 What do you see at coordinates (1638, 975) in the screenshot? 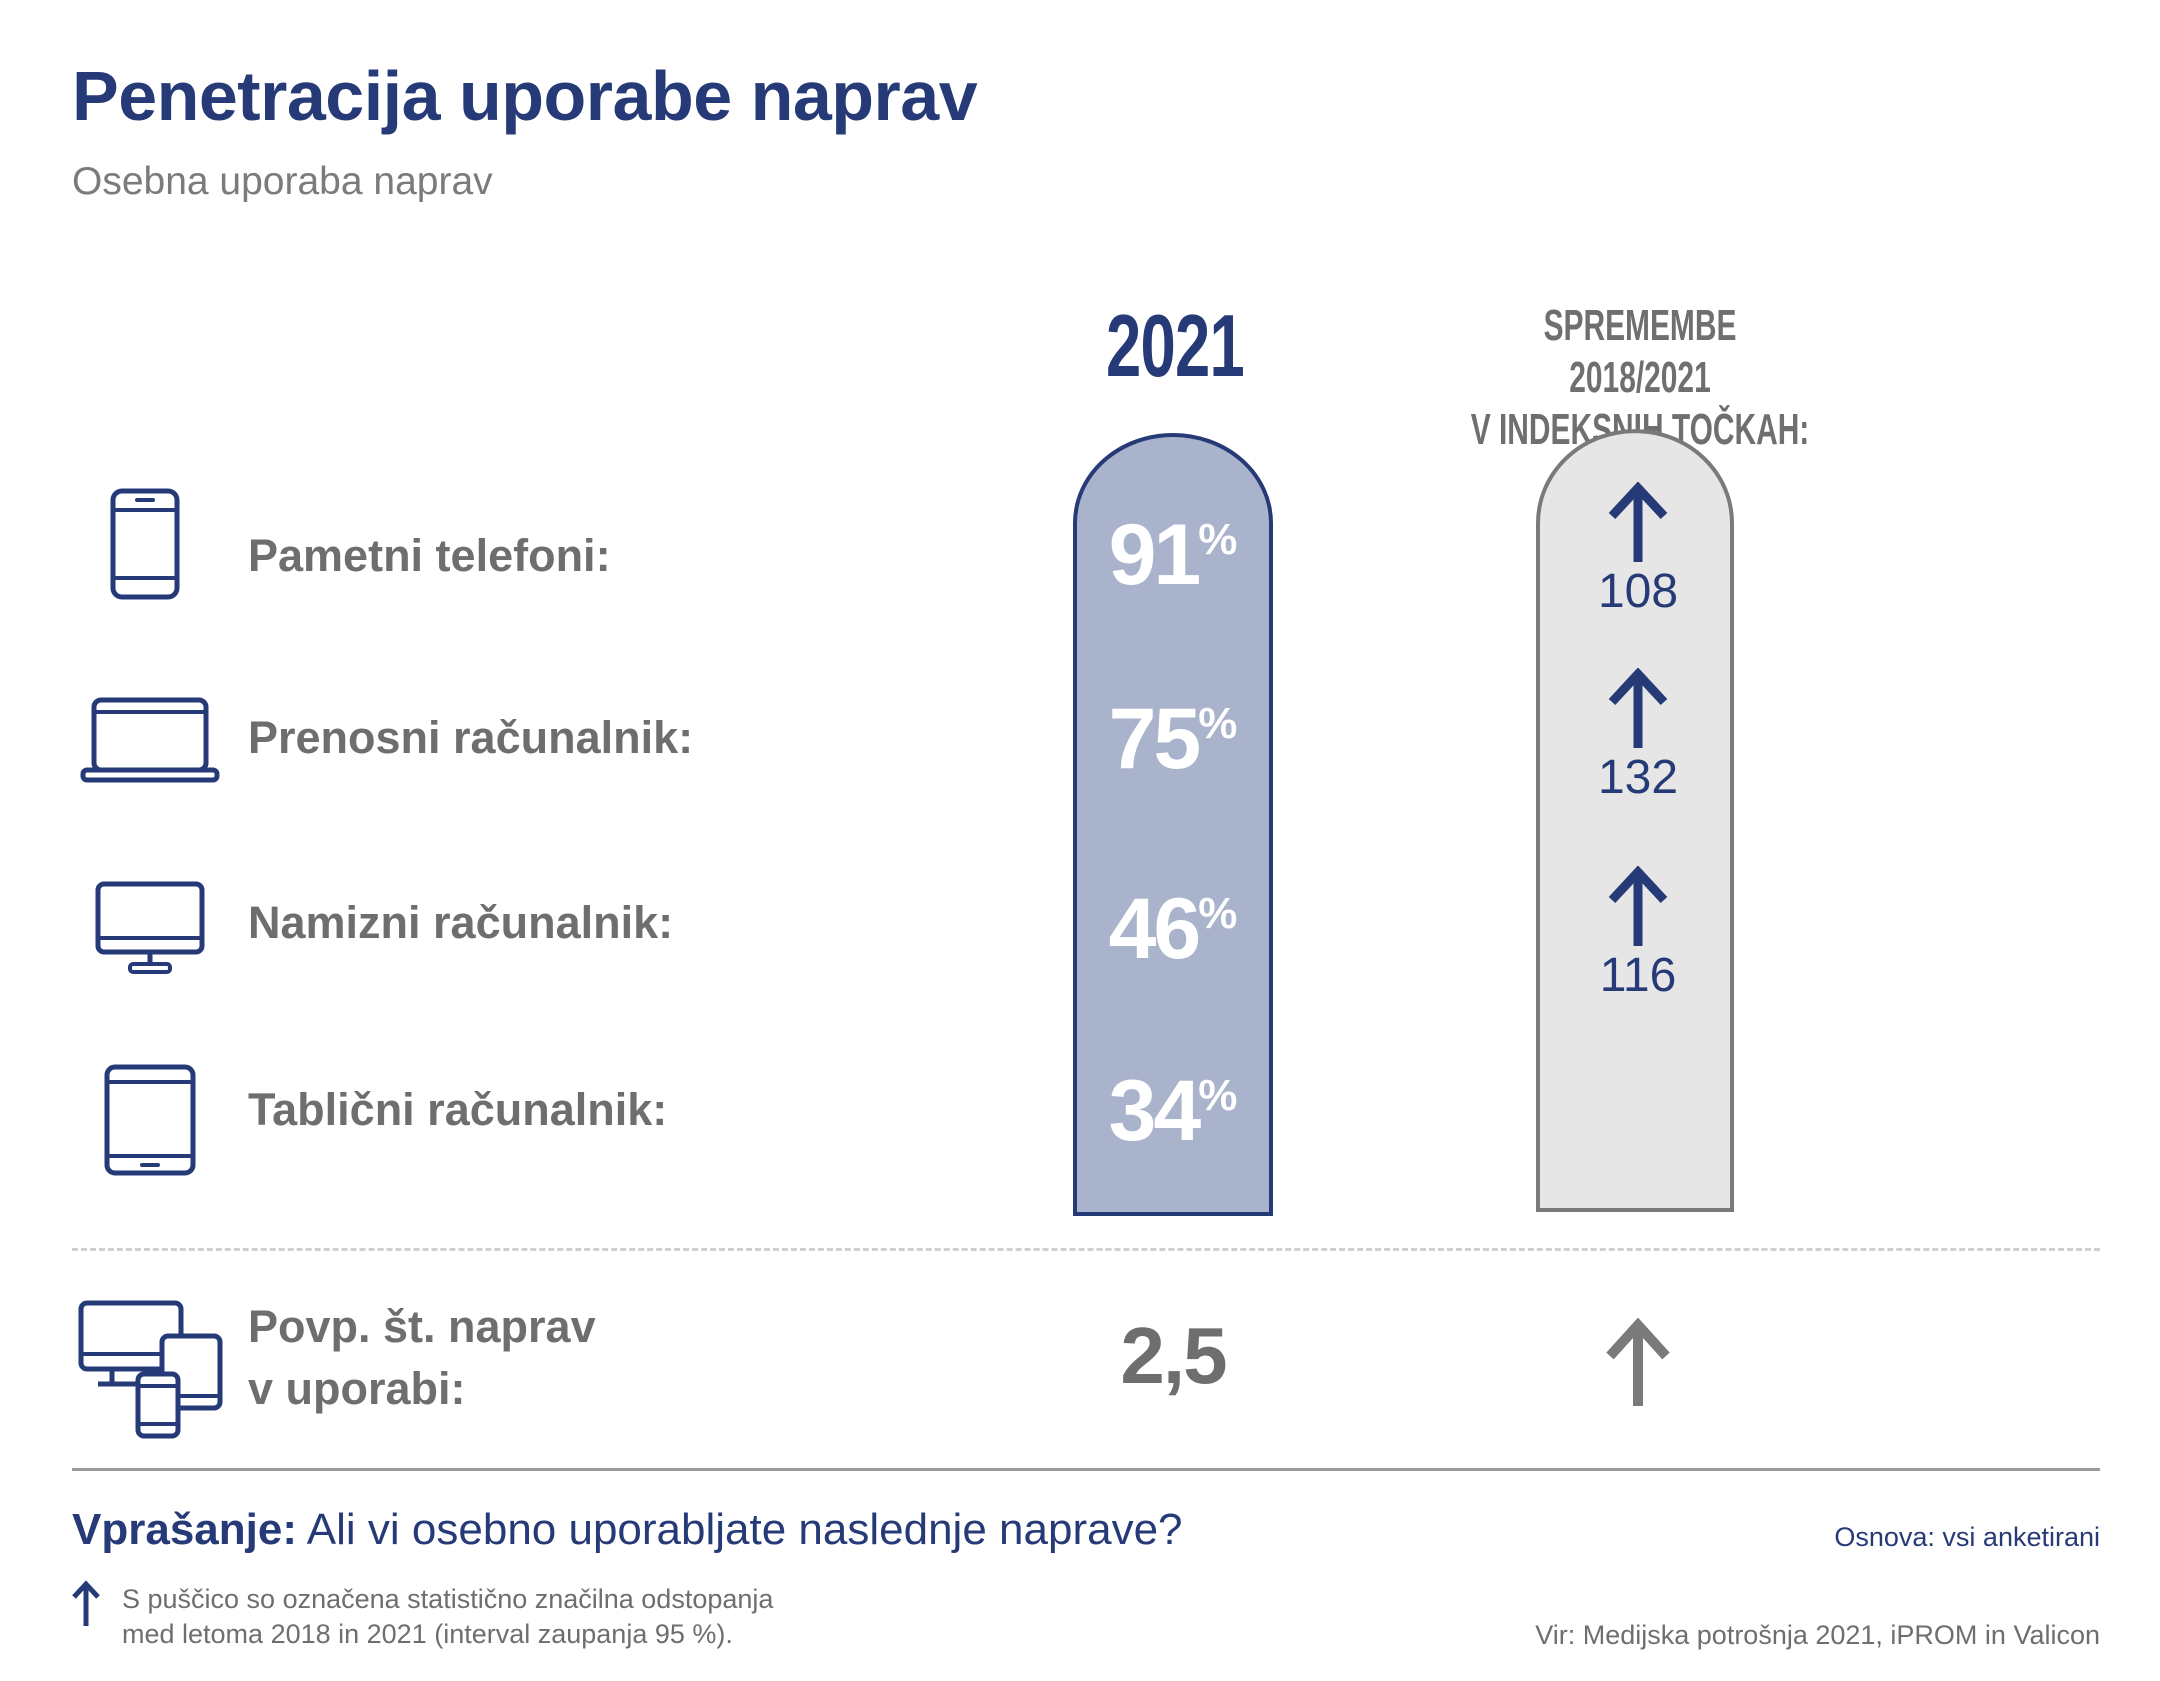
I see `change-value-desktop: 116` at bounding box center [1638, 975].